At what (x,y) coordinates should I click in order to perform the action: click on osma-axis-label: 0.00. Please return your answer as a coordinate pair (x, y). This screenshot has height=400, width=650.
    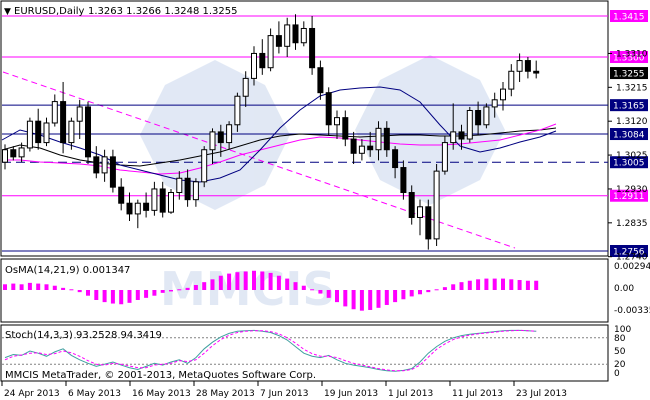
    Looking at the image, I should click on (624, 289).